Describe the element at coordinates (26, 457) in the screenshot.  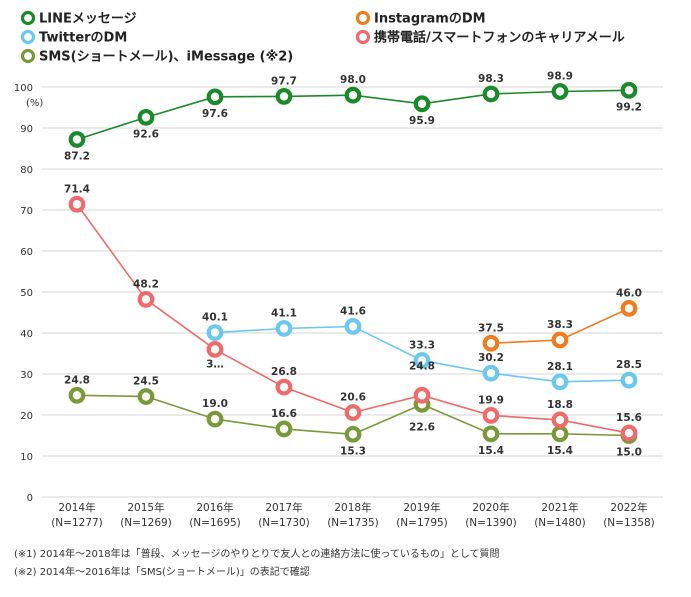
I see `y-tick-label: 10` at that location.